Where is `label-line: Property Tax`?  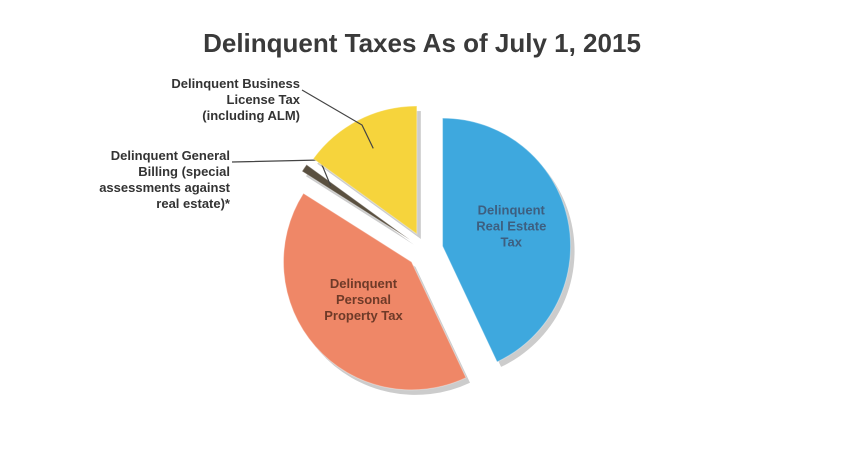
label-line: Property Tax is located at coordinates (363, 315).